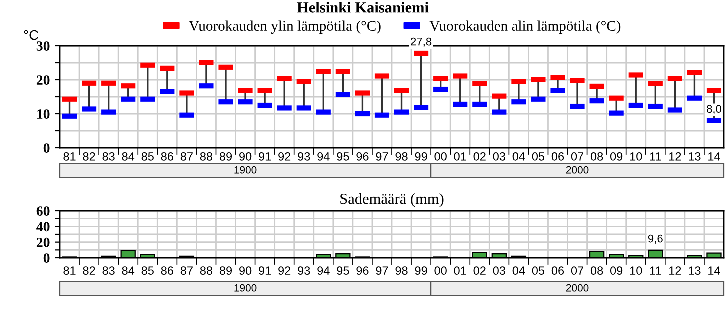 This screenshot has width=726, height=326. Describe the element at coordinates (43, 211) in the screenshot. I see `y-tick-label: 60` at that location.